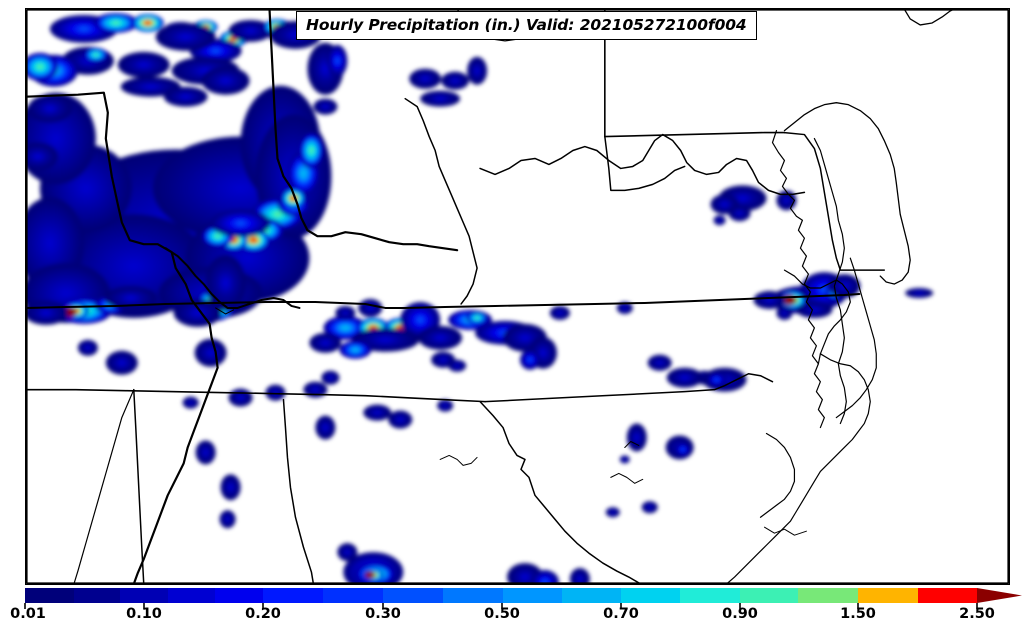 The image size is (1033, 633). Describe the element at coordinates (104, 486) in the screenshot. I see `river-mississippi` at that location.